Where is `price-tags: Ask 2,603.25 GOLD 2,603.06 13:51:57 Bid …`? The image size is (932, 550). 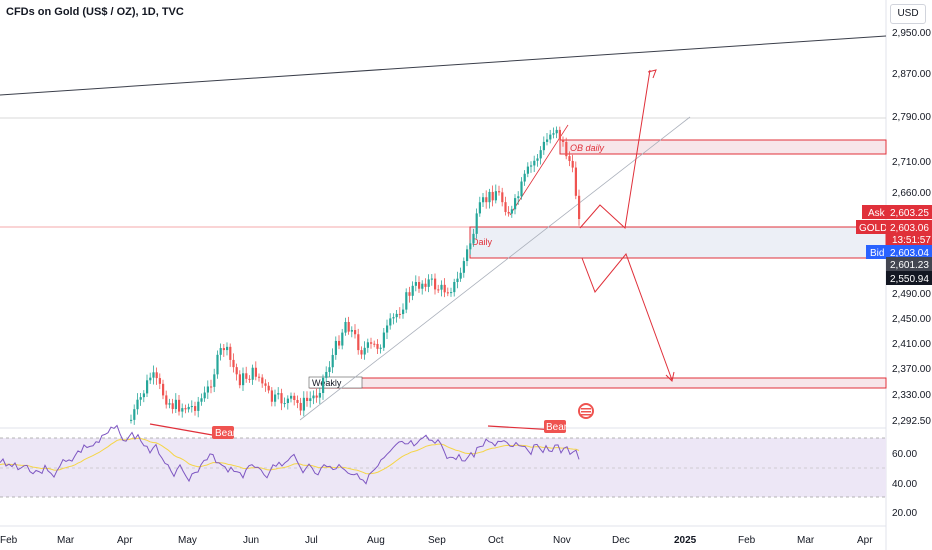 price-tags: Ask 2,603.25 GOLD 2,603.06 13:51:57 Bid … is located at coordinates (894, 245).